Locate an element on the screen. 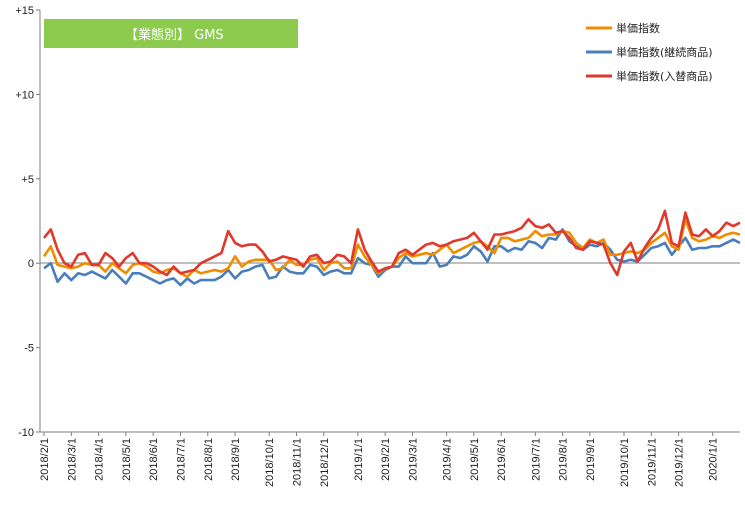 The image size is (745, 510). x-tick-label: 2019/7/1 is located at coordinates (536, 459).